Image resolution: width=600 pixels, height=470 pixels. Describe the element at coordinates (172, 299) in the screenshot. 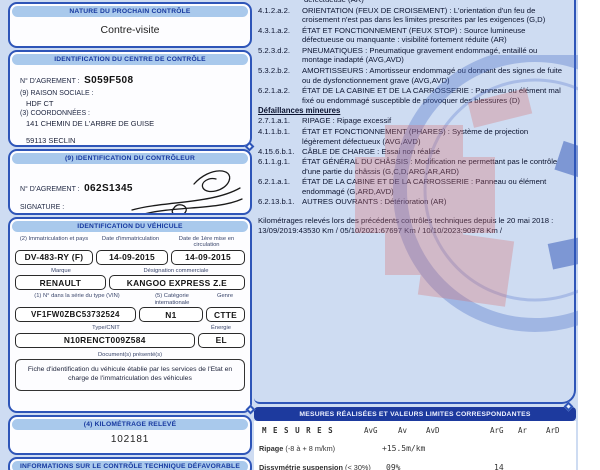

I see `categorie-label: (5) Catégorie internationale` at that location.